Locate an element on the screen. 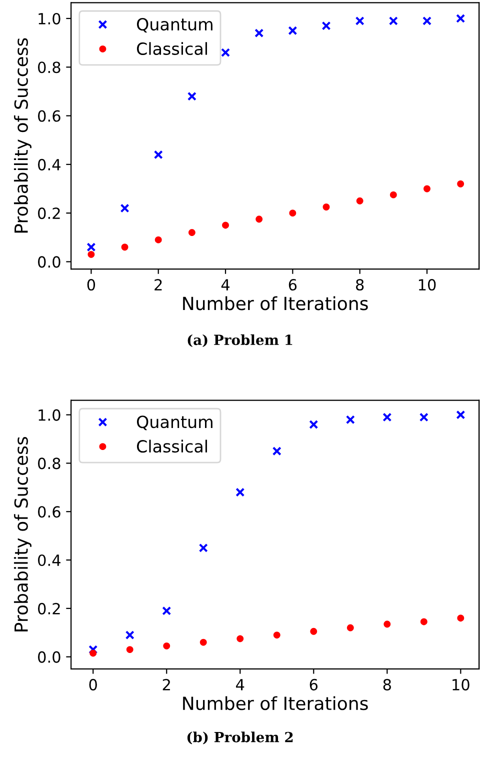  text: (a) Problem 1 is located at coordinates (240, 341).